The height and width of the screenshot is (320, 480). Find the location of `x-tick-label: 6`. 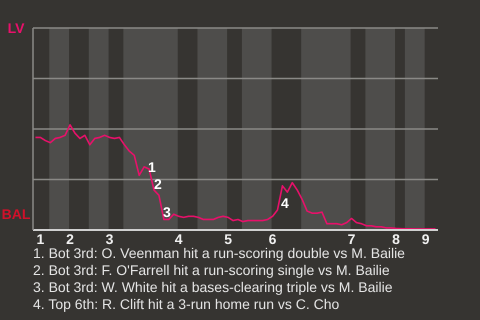

x-tick-label: 6 is located at coordinates (272, 239).